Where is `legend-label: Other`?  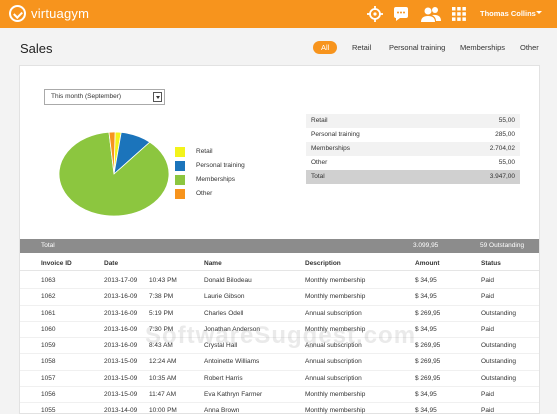
legend-label: Other is located at coordinates (204, 193).